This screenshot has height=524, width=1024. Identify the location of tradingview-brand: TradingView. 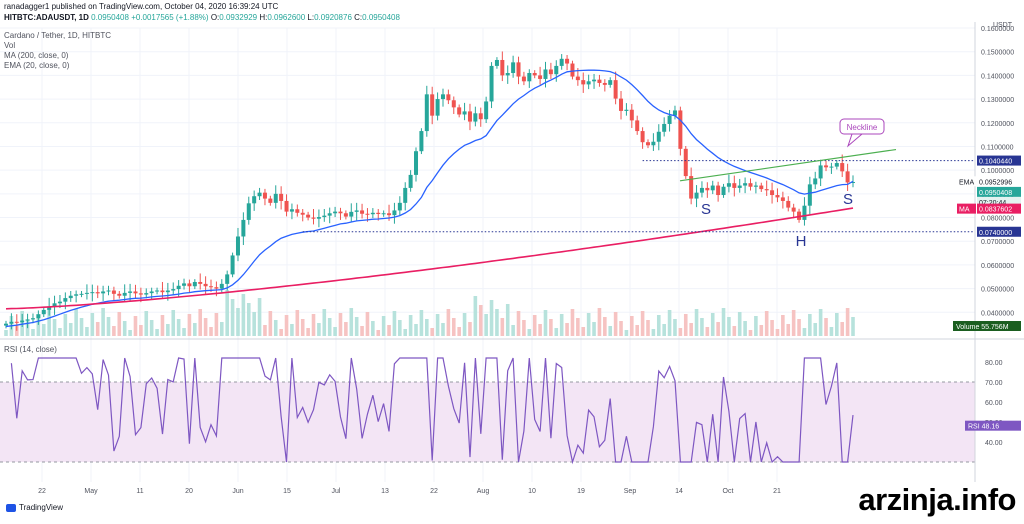
(34, 507).